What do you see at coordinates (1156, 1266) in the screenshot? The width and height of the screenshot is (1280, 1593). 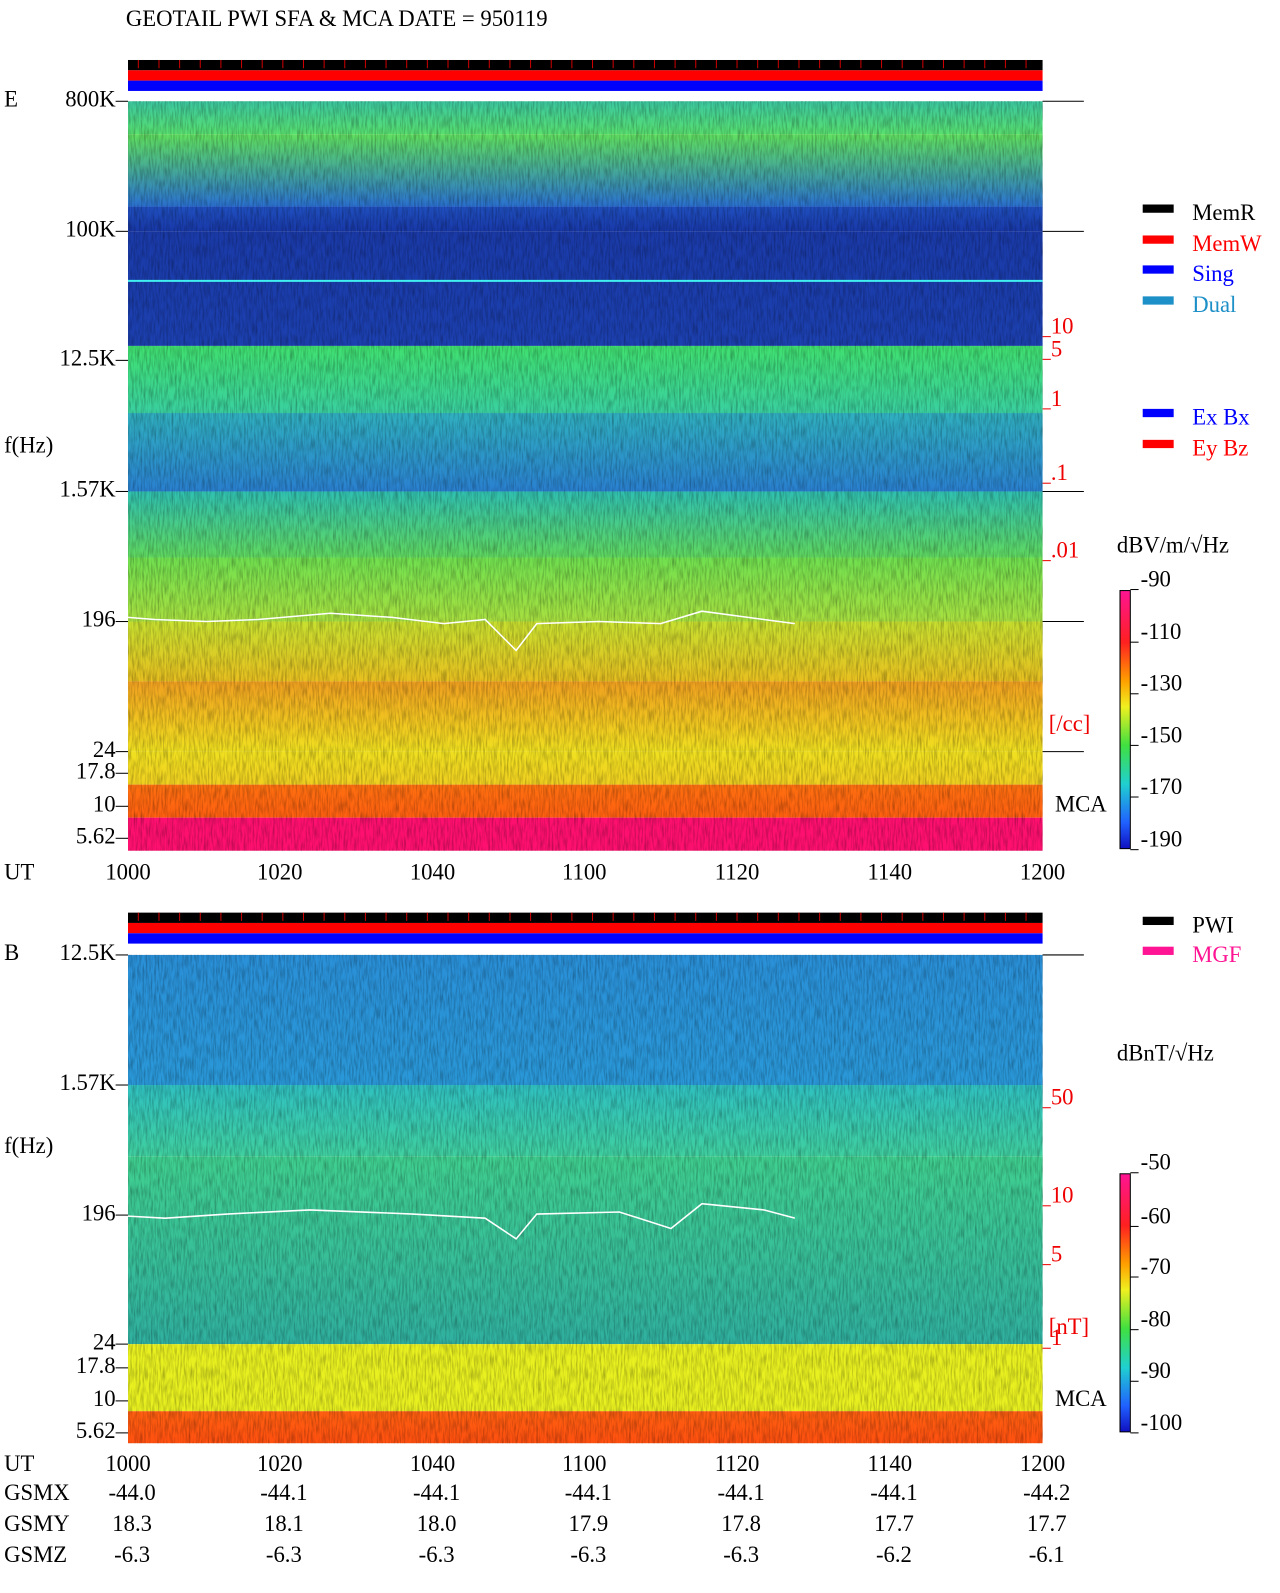 I see `colorbar-tick-label: -70` at bounding box center [1156, 1266].